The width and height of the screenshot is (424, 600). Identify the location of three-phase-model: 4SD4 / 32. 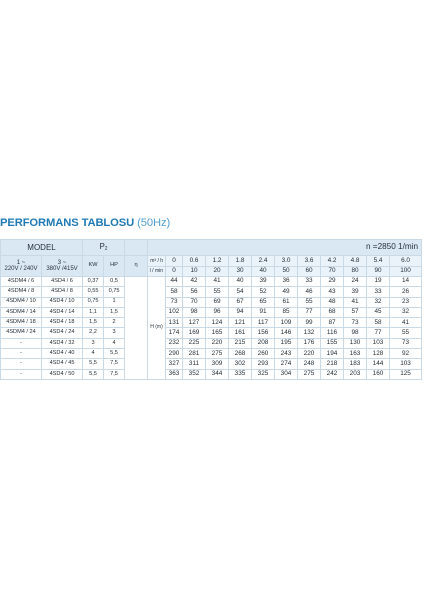
(62, 343).